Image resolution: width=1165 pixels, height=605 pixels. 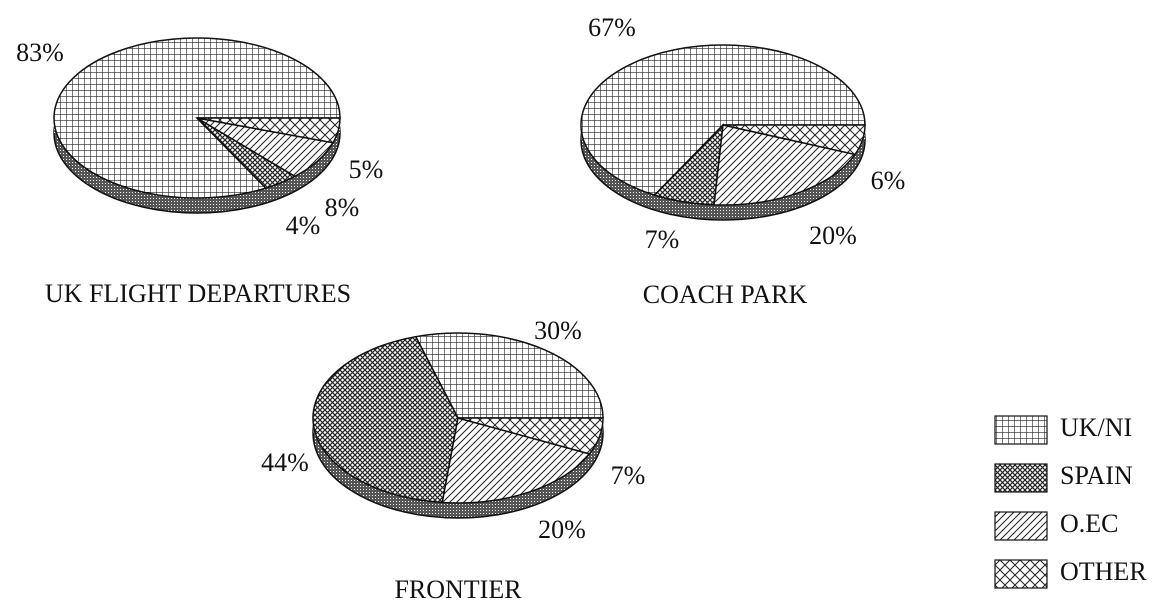 What do you see at coordinates (285, 462) in the screenshot?
I see `value-label: 44%` at bounding box center [285, 462].